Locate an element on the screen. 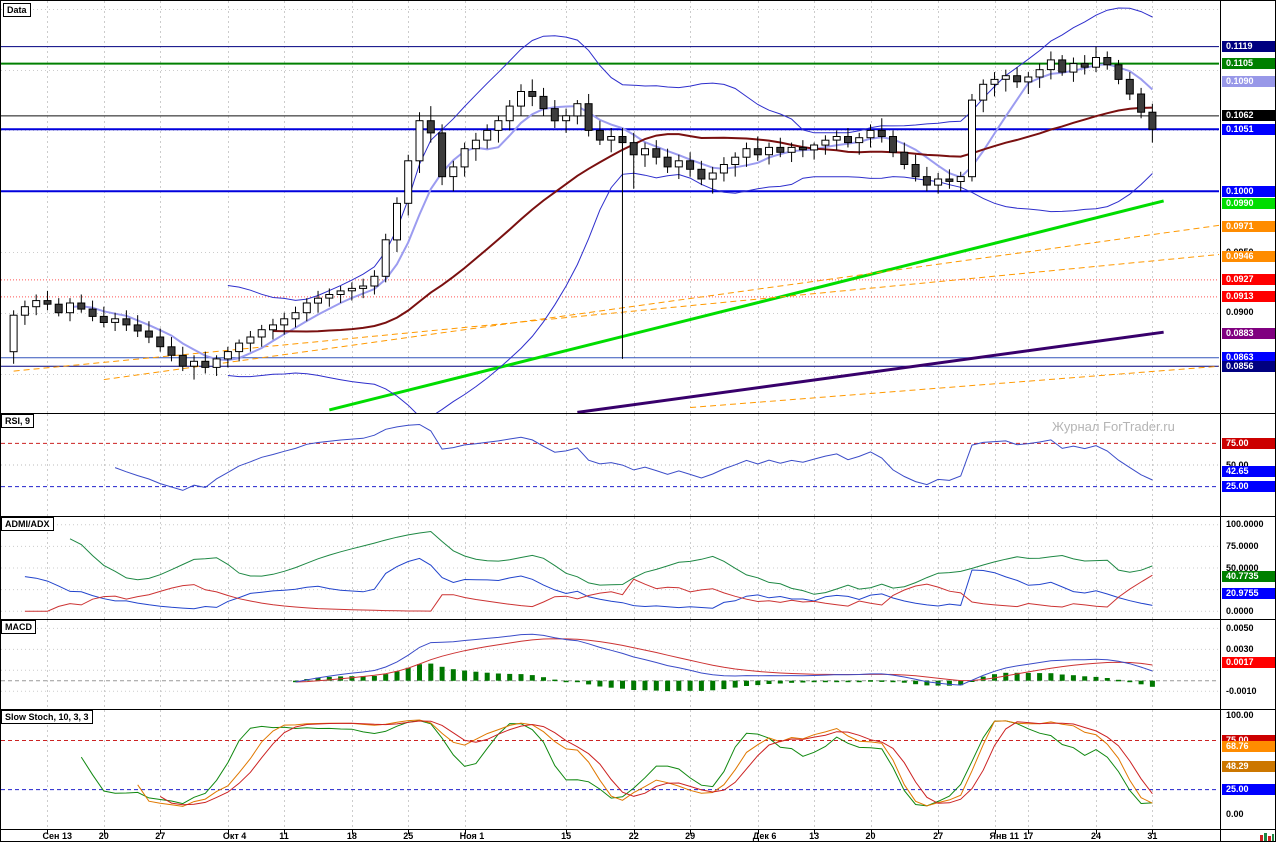 The image size is (1276, 842). time-axis-label: Окт 4 is located at coordinates (234, 836).